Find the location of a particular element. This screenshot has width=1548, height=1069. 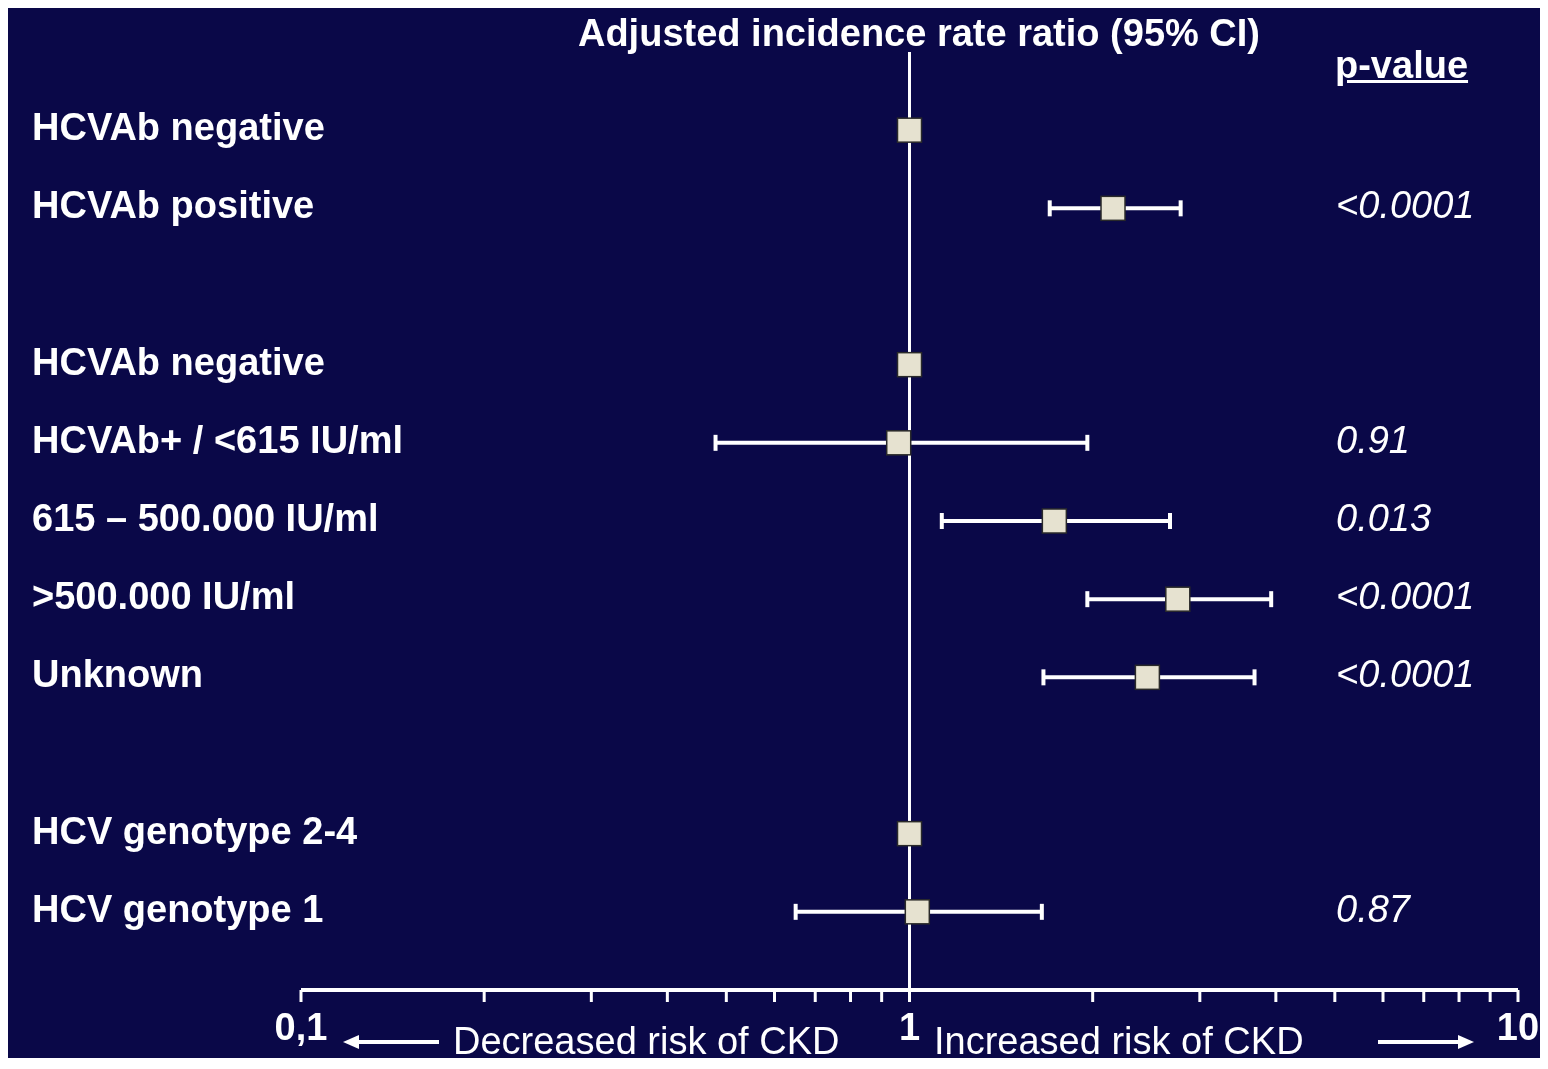

x-tick-label: 1 is located at coordinates (909, 1027).